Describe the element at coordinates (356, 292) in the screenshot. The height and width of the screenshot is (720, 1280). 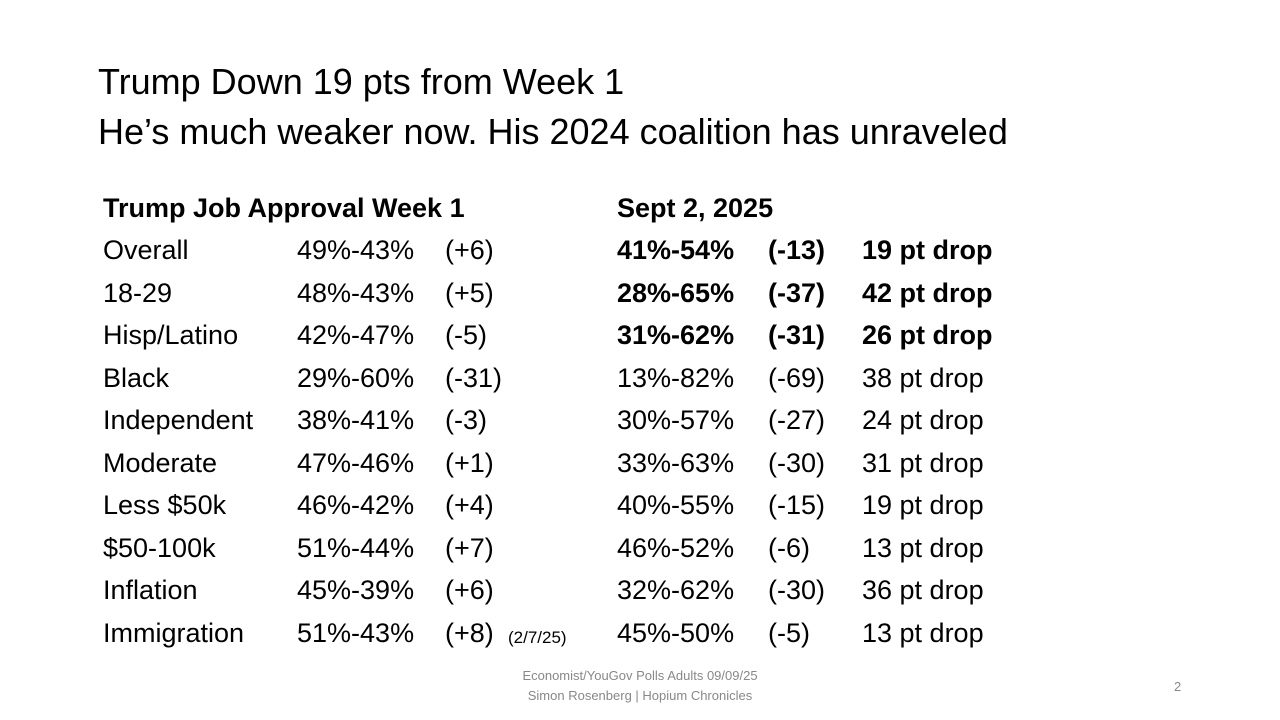
I see `cell-week1: 48%-43%` at that location.